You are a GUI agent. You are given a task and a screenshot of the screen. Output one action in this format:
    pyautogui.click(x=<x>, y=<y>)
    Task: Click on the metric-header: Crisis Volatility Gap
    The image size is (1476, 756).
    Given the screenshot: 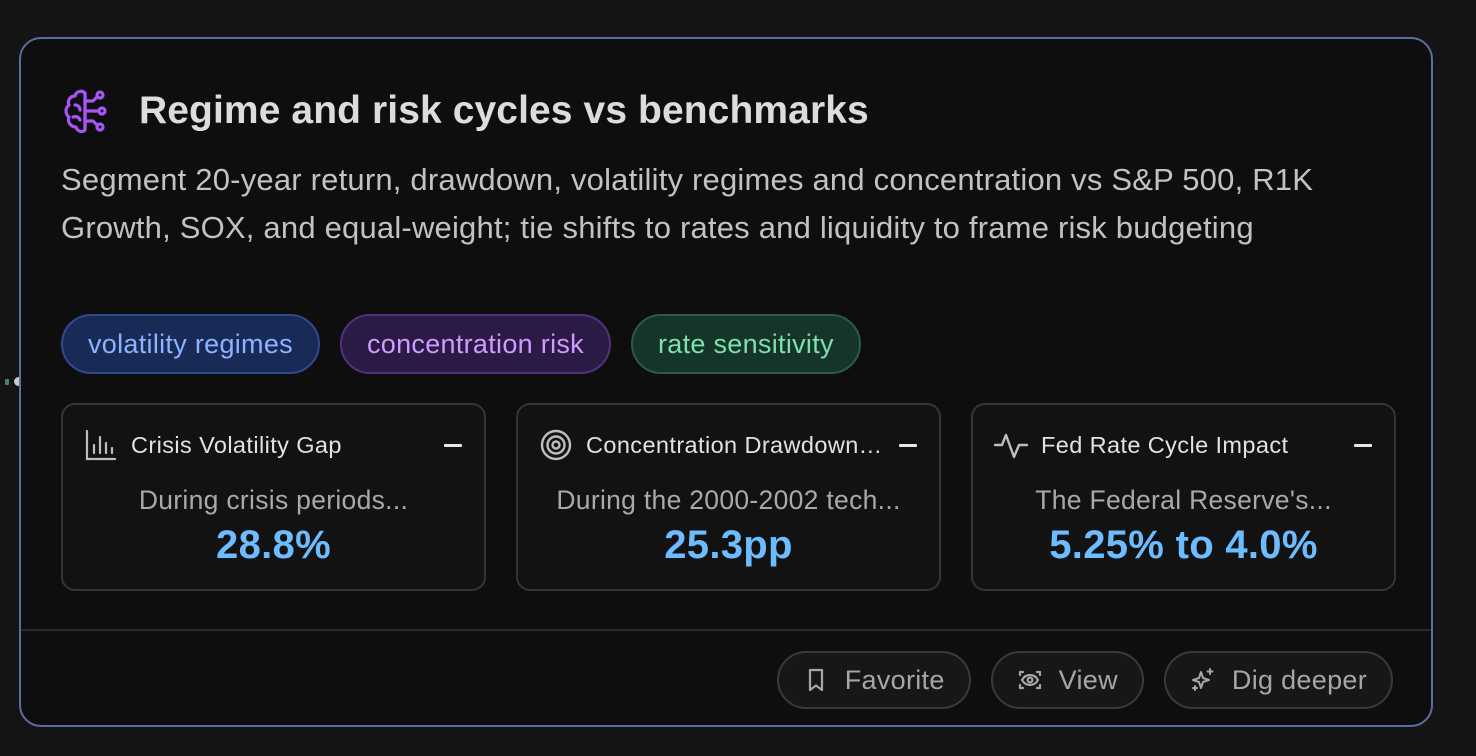 What is the action you would take?
    pyautogui.click(x=273, y=445)
    